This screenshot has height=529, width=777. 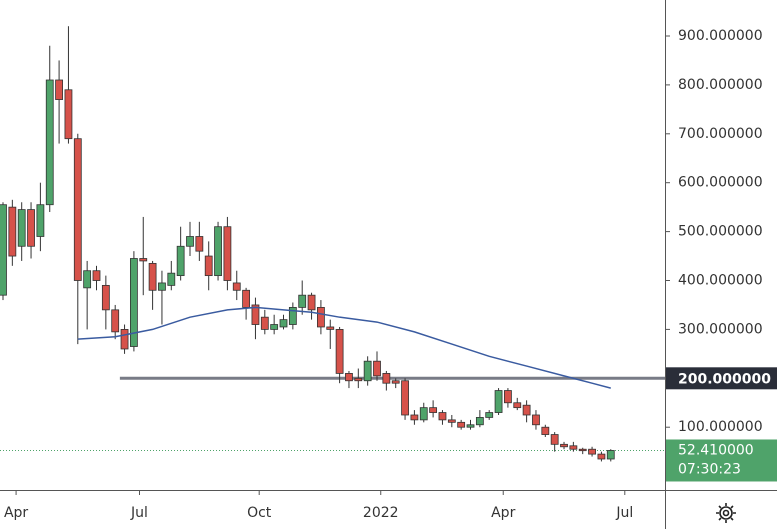 I want to click on last-price-box, so click(x=721, y=460).